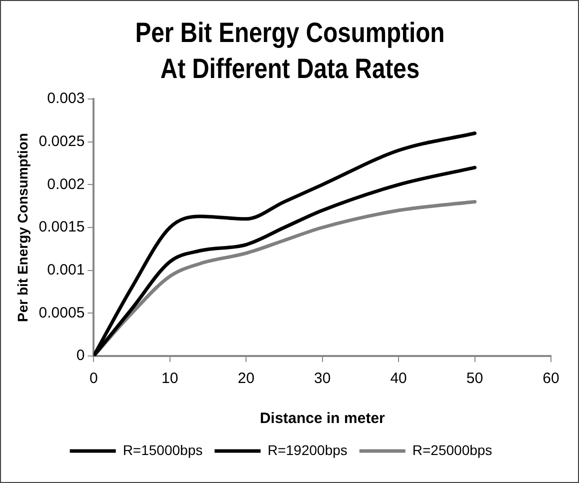 This screenshot has width=579, height=483. I want to click on legend-label: R=25000bps, so click(452, 450).